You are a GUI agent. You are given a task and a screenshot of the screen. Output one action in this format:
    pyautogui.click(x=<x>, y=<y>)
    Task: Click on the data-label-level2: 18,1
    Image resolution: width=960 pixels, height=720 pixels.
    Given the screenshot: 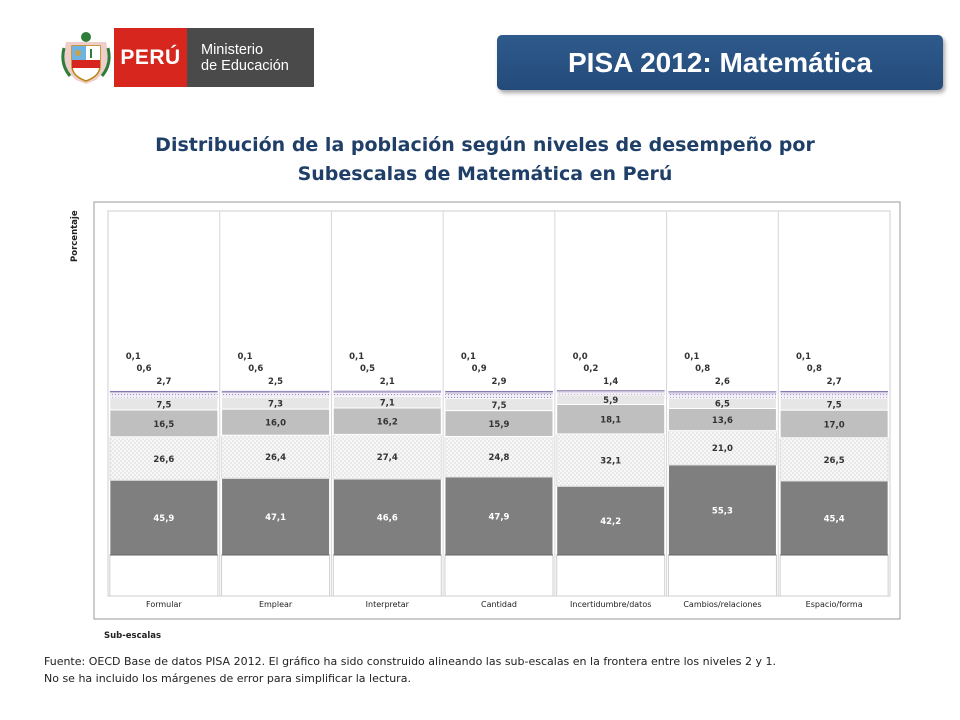 What is the action you would take?
    pyautogui.click(x=610, y=421)
    